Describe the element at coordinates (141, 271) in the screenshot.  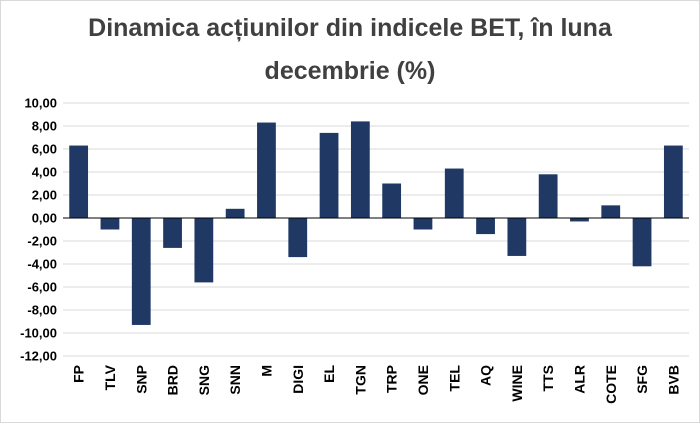
I see `bar-snp` at that location.